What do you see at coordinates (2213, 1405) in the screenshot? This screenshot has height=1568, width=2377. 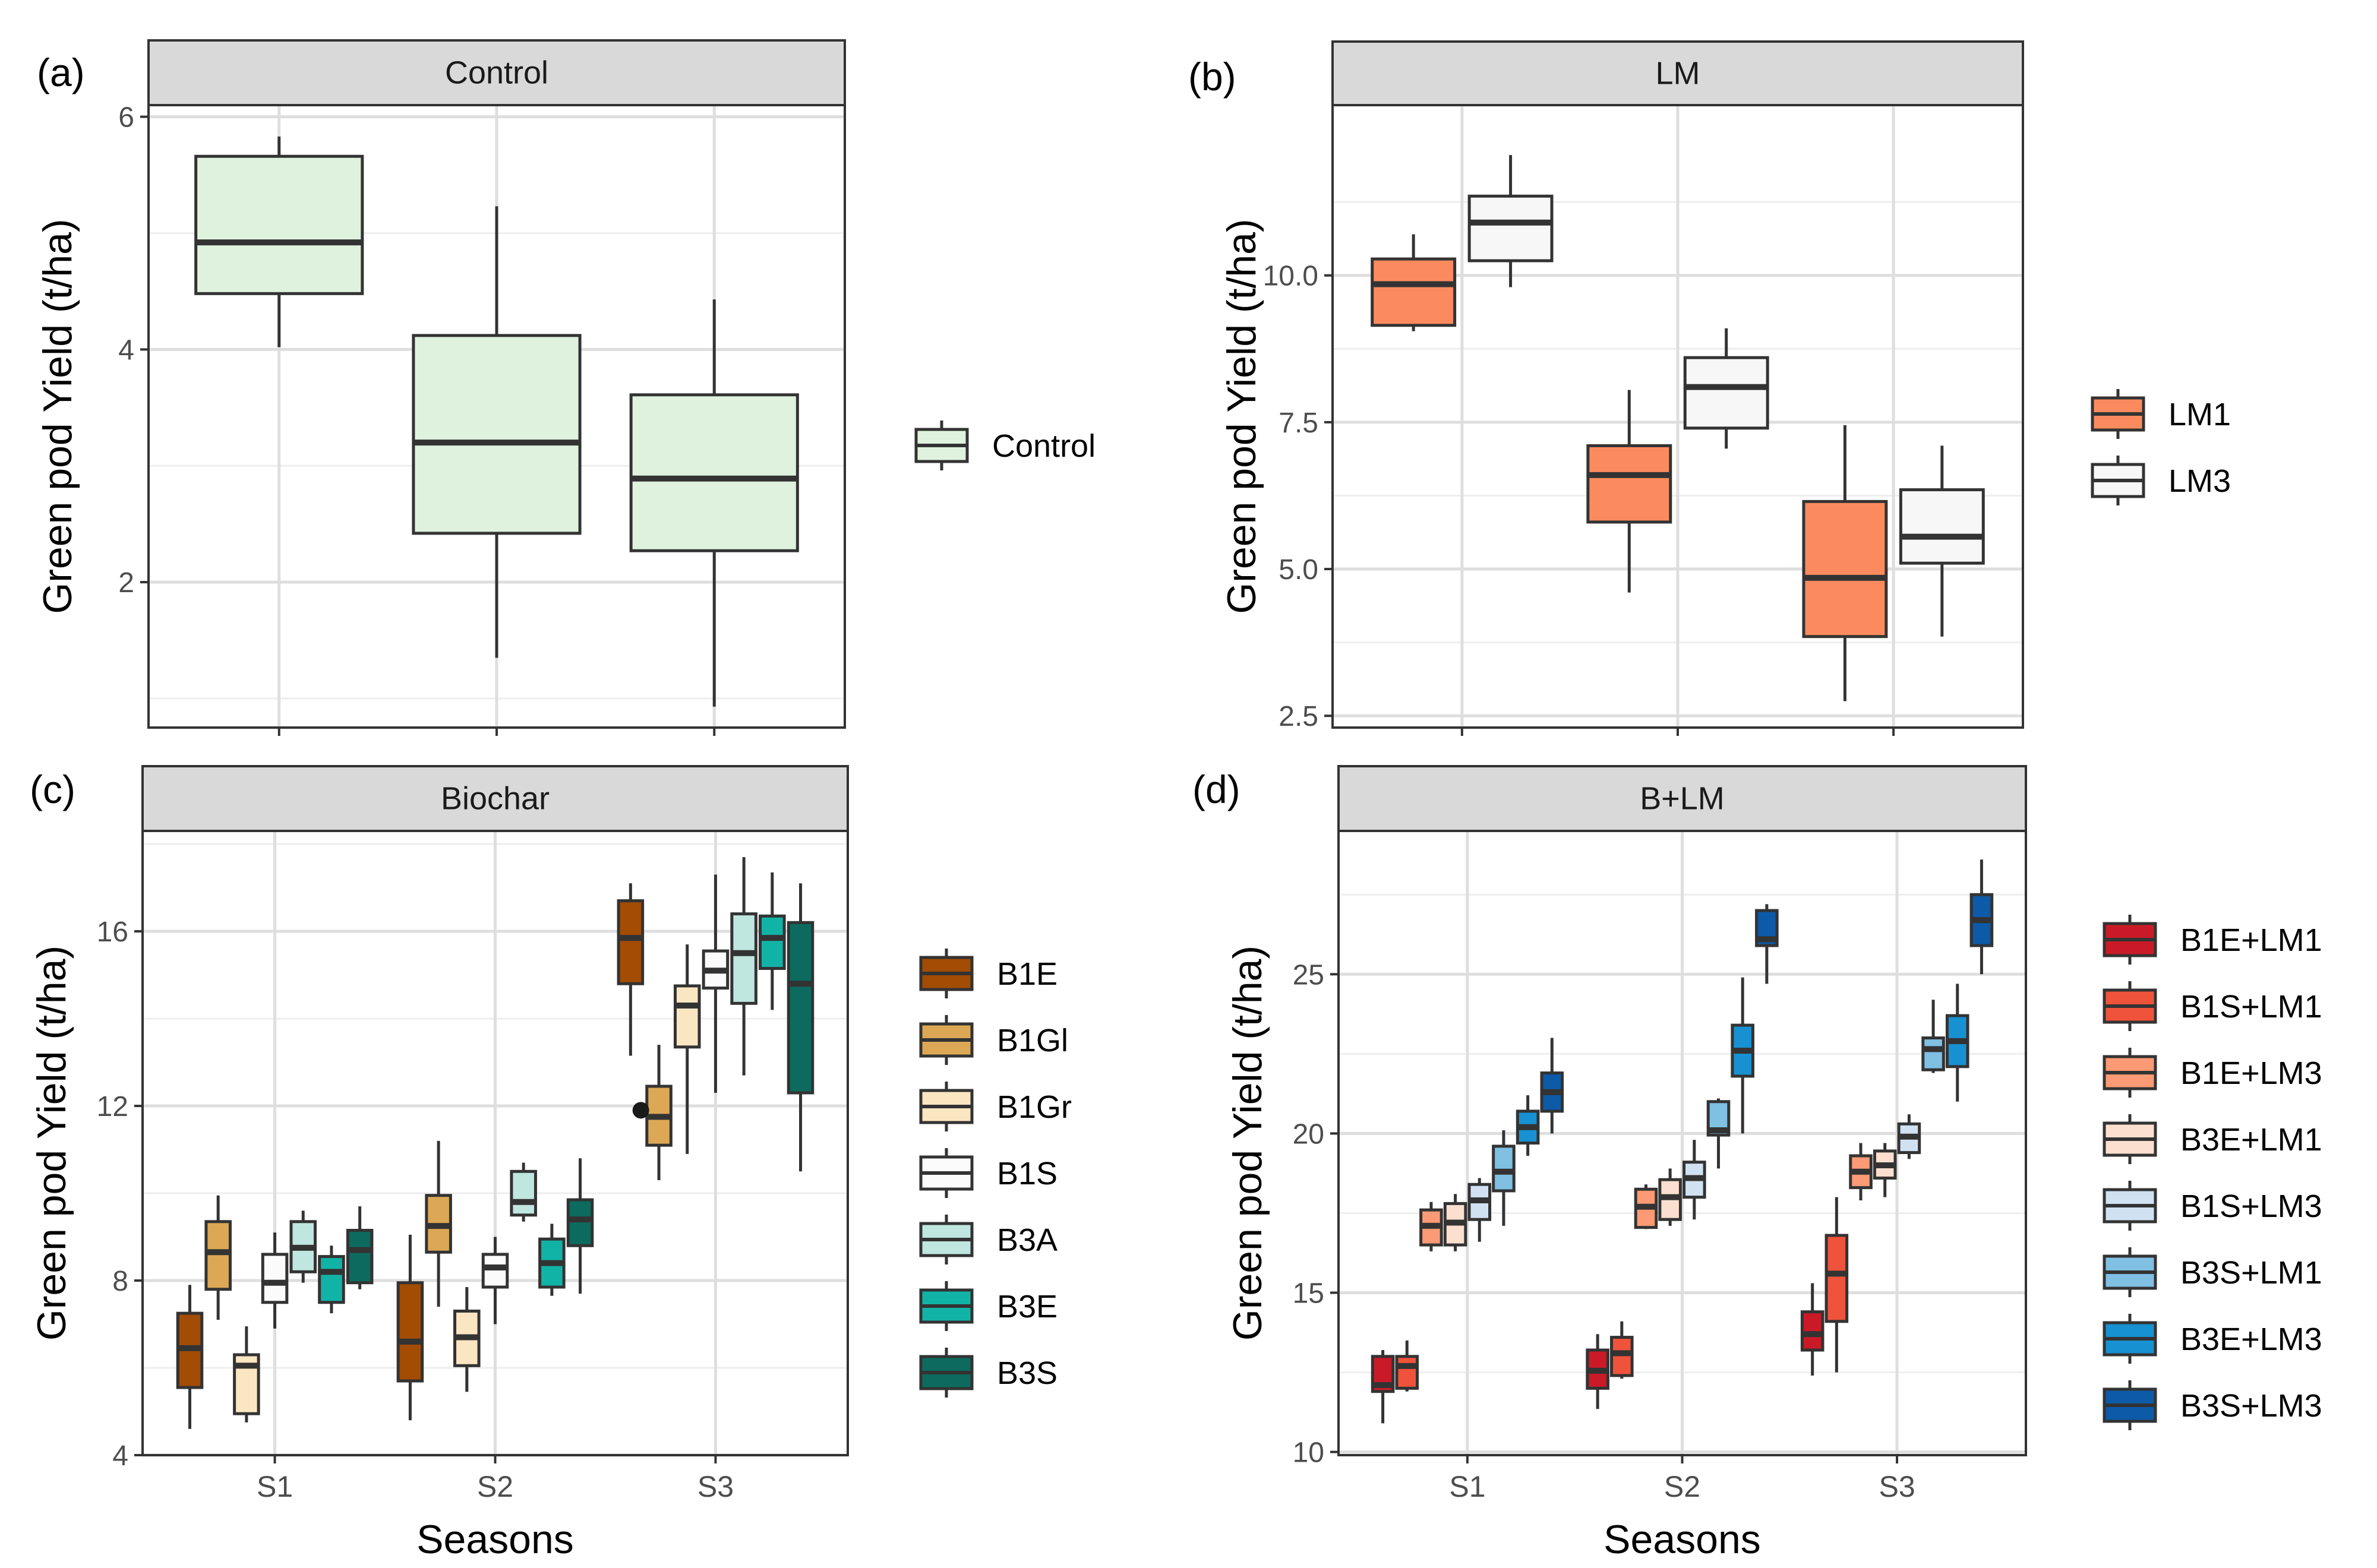 I see `legend-item: B3S+LM3` at bounding box center [2213, 1405].